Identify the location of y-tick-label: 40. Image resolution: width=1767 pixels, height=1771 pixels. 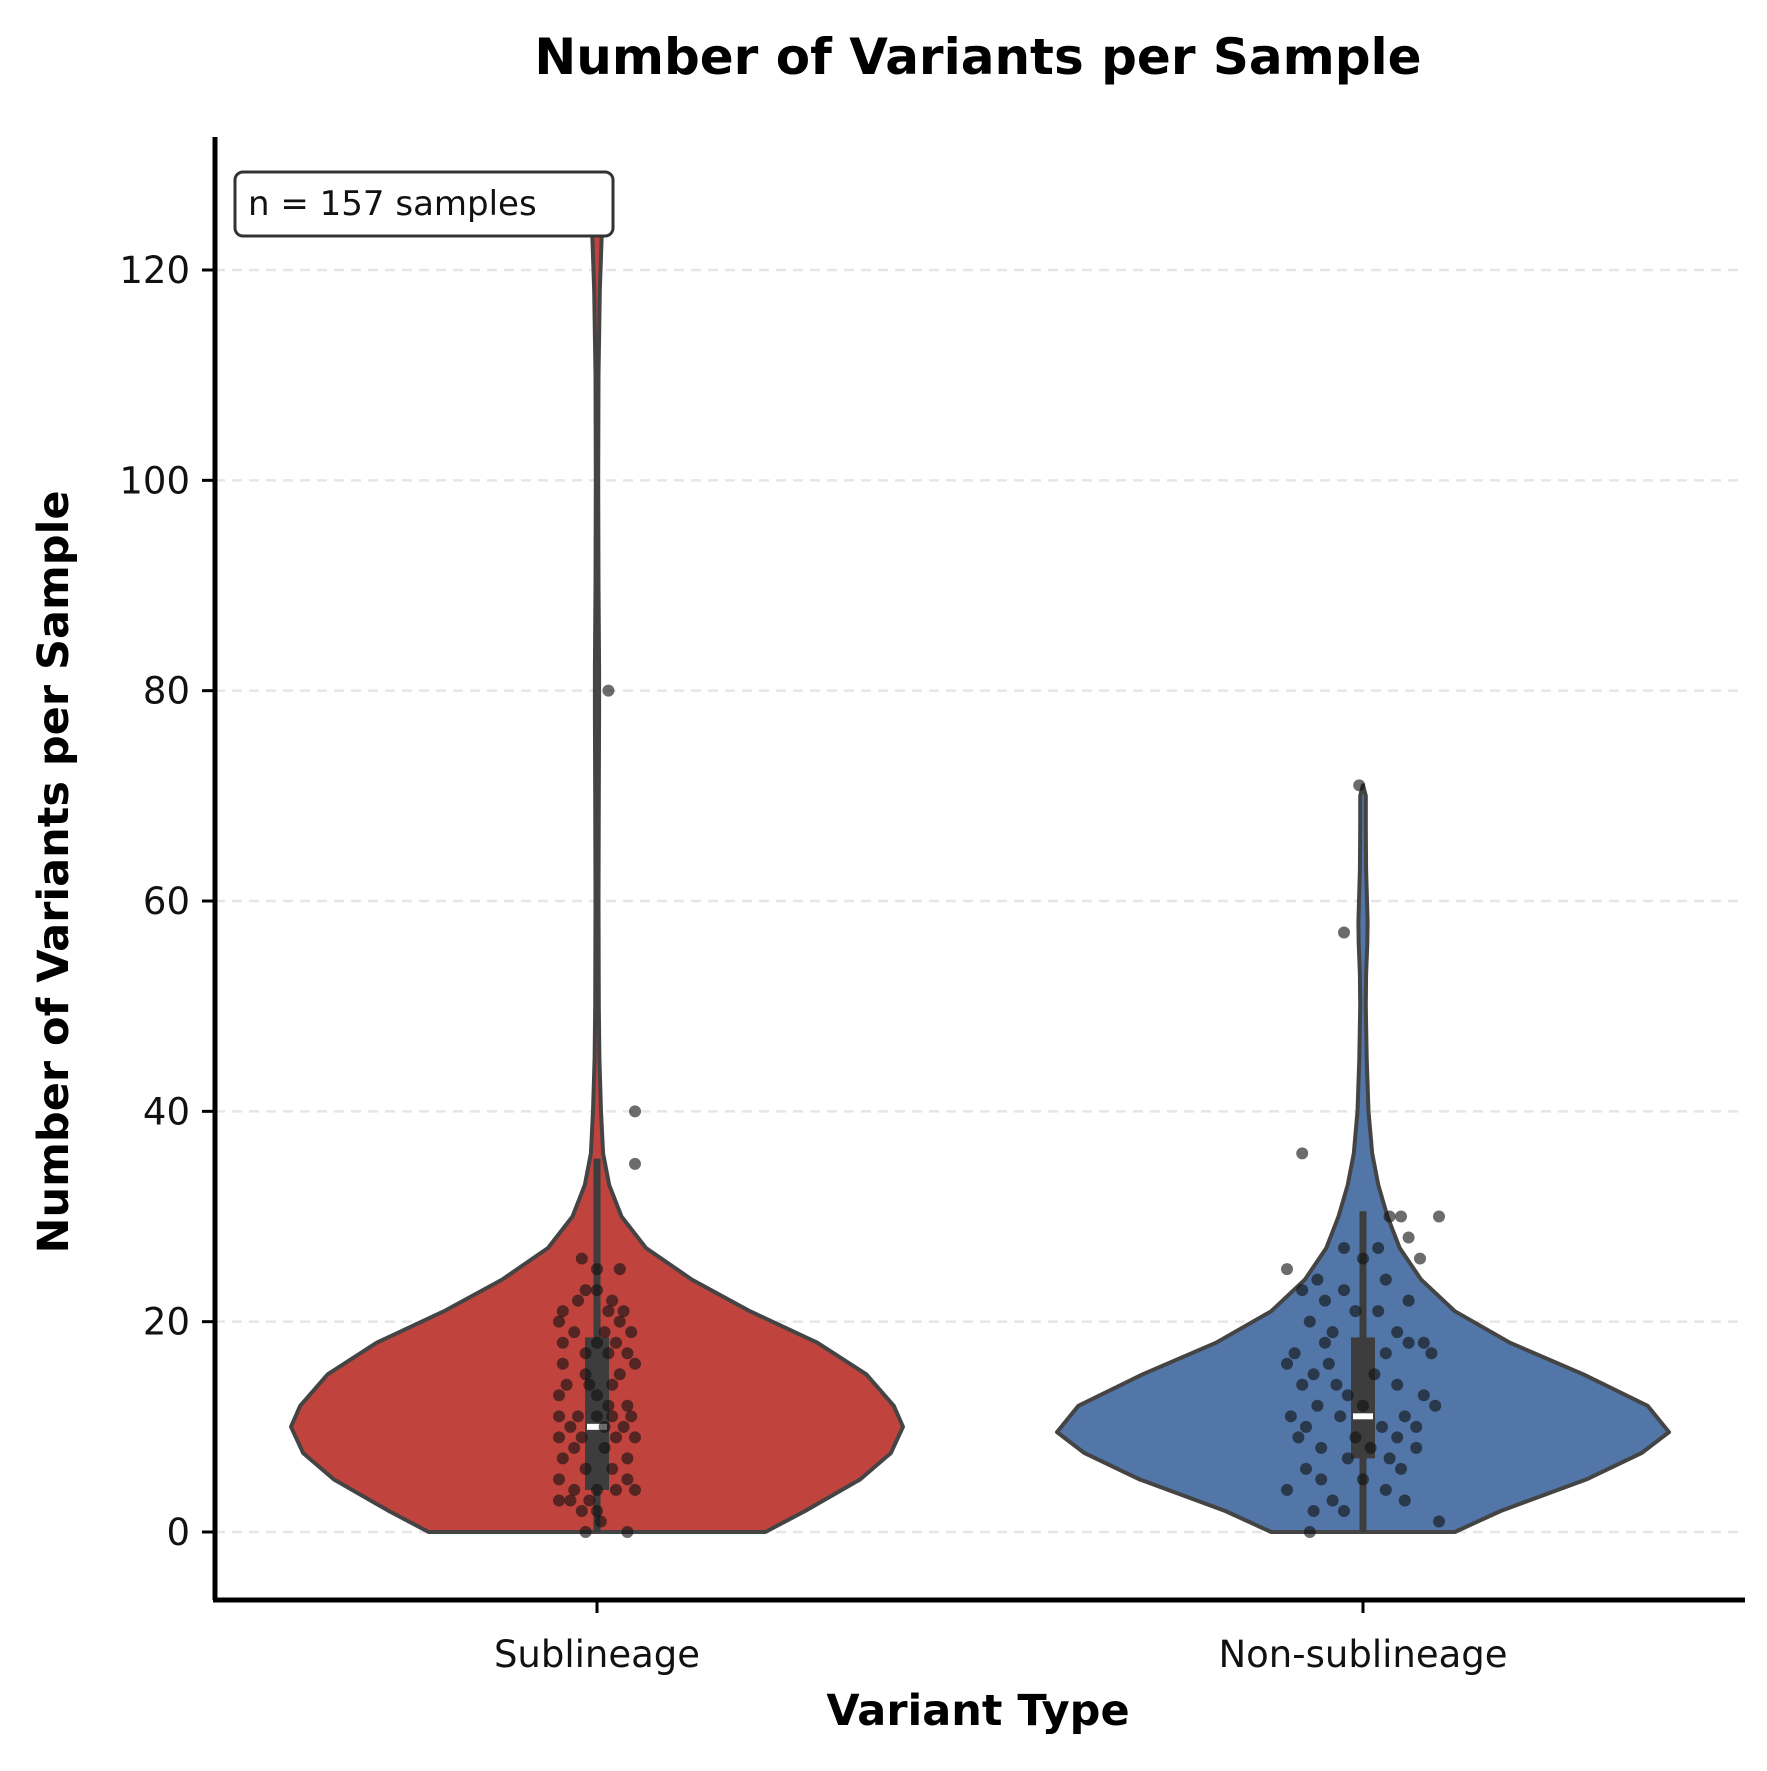
(166, 1111).